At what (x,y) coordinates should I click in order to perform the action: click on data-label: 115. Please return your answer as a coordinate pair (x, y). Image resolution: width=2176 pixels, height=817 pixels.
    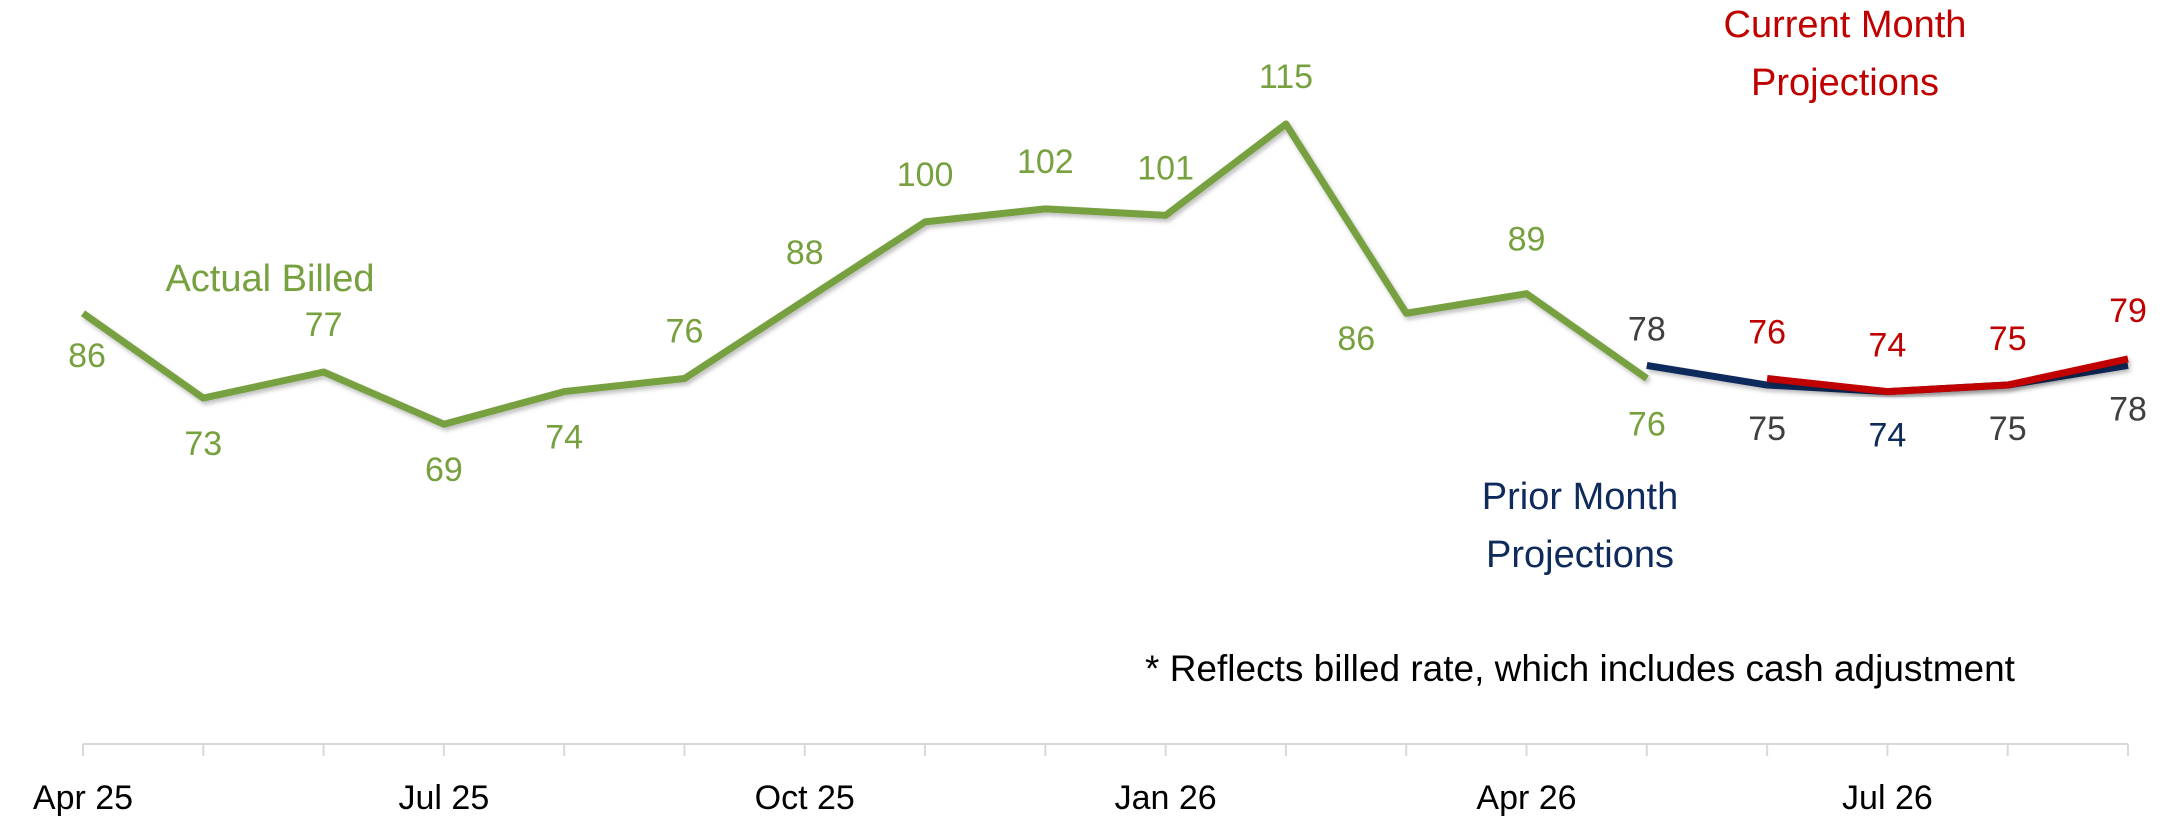
    Looking at the image, I should click on (1286, 77).